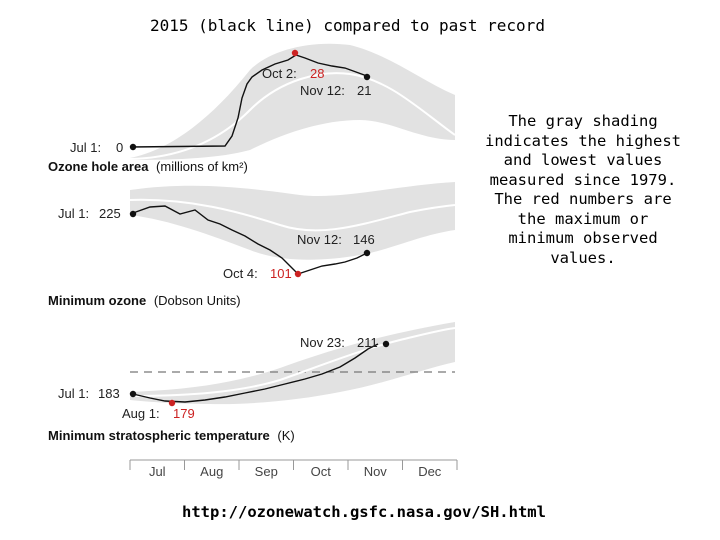 Image resolution: width=720 pixels, height=540 pixels. Describe the element at coordinates (133, 394) in the screenshot. I see `panel3-jul1-point` at that location.